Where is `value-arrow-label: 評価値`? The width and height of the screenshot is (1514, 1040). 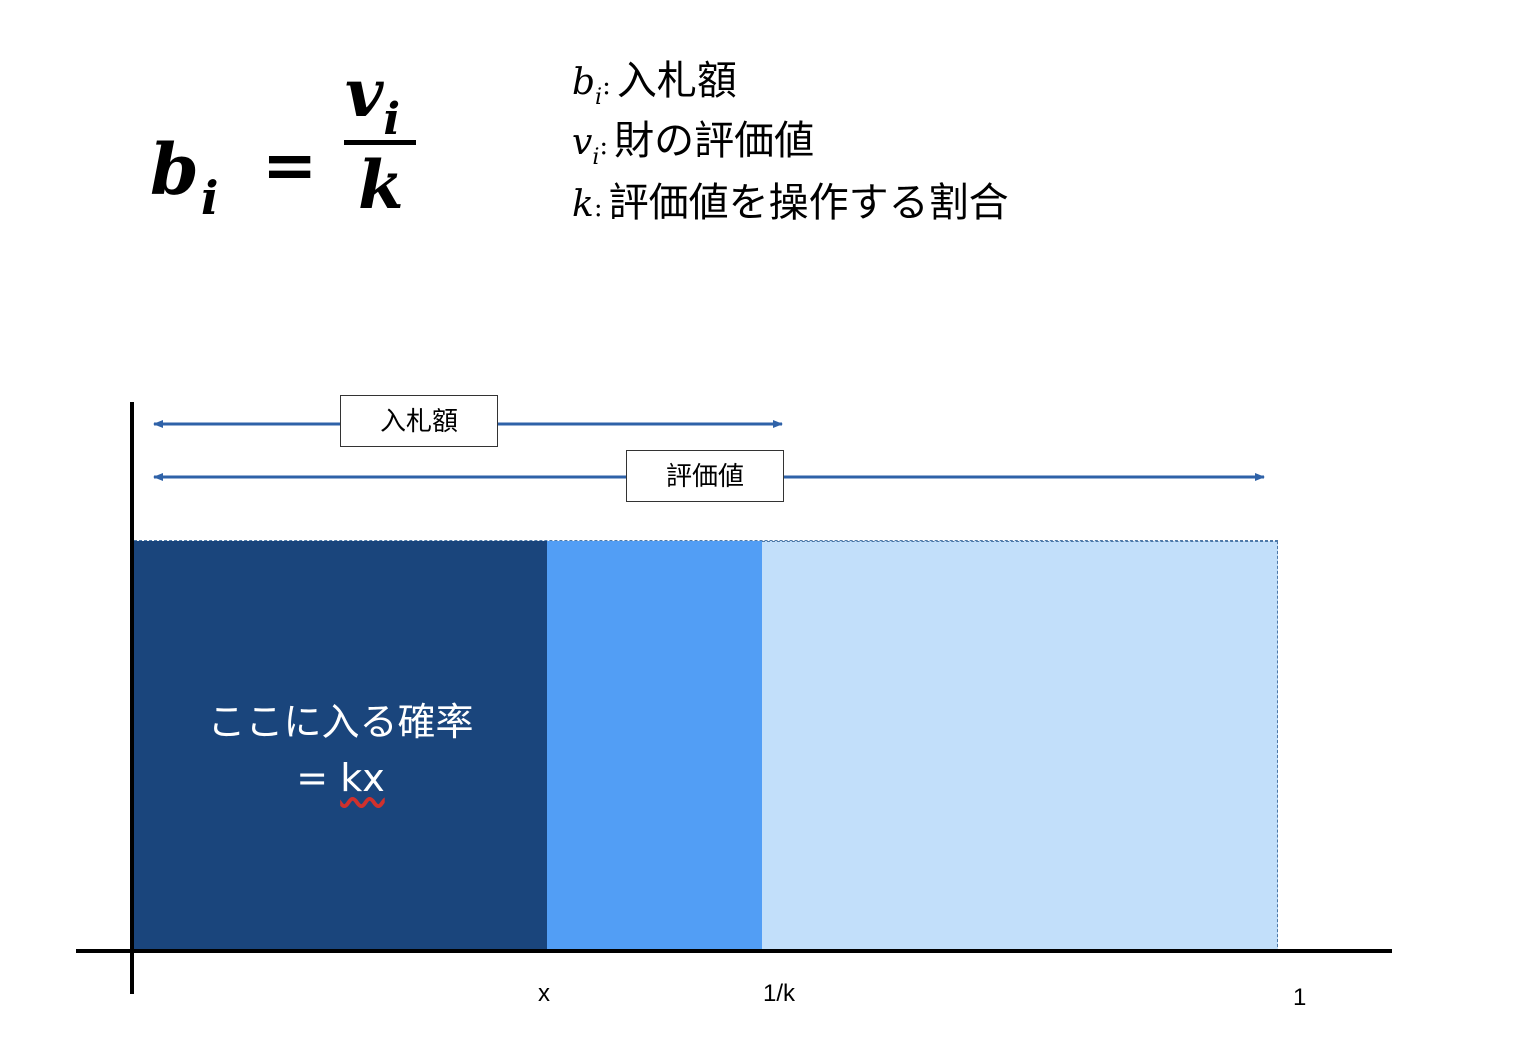 value-arrow-label: 評価値 is located at coordinates (705, 476).